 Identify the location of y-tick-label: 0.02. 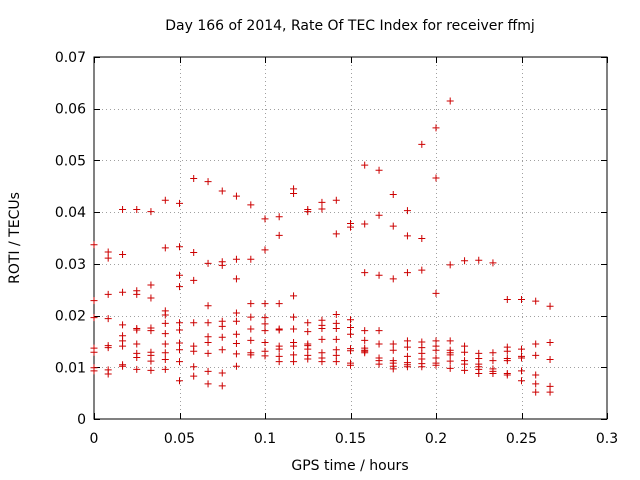
(70, 317).